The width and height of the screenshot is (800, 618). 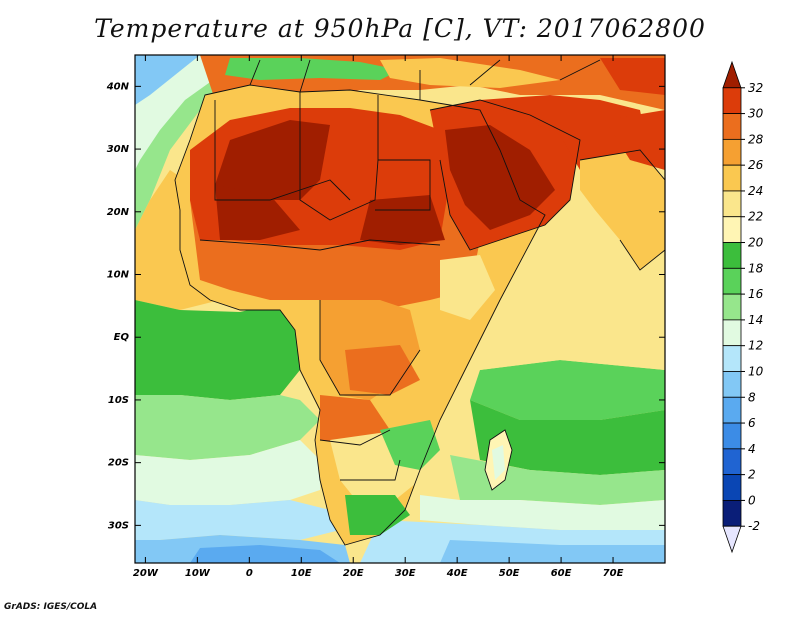 I want to click on colorbar-arrow-top, so click(x=732, y=74).